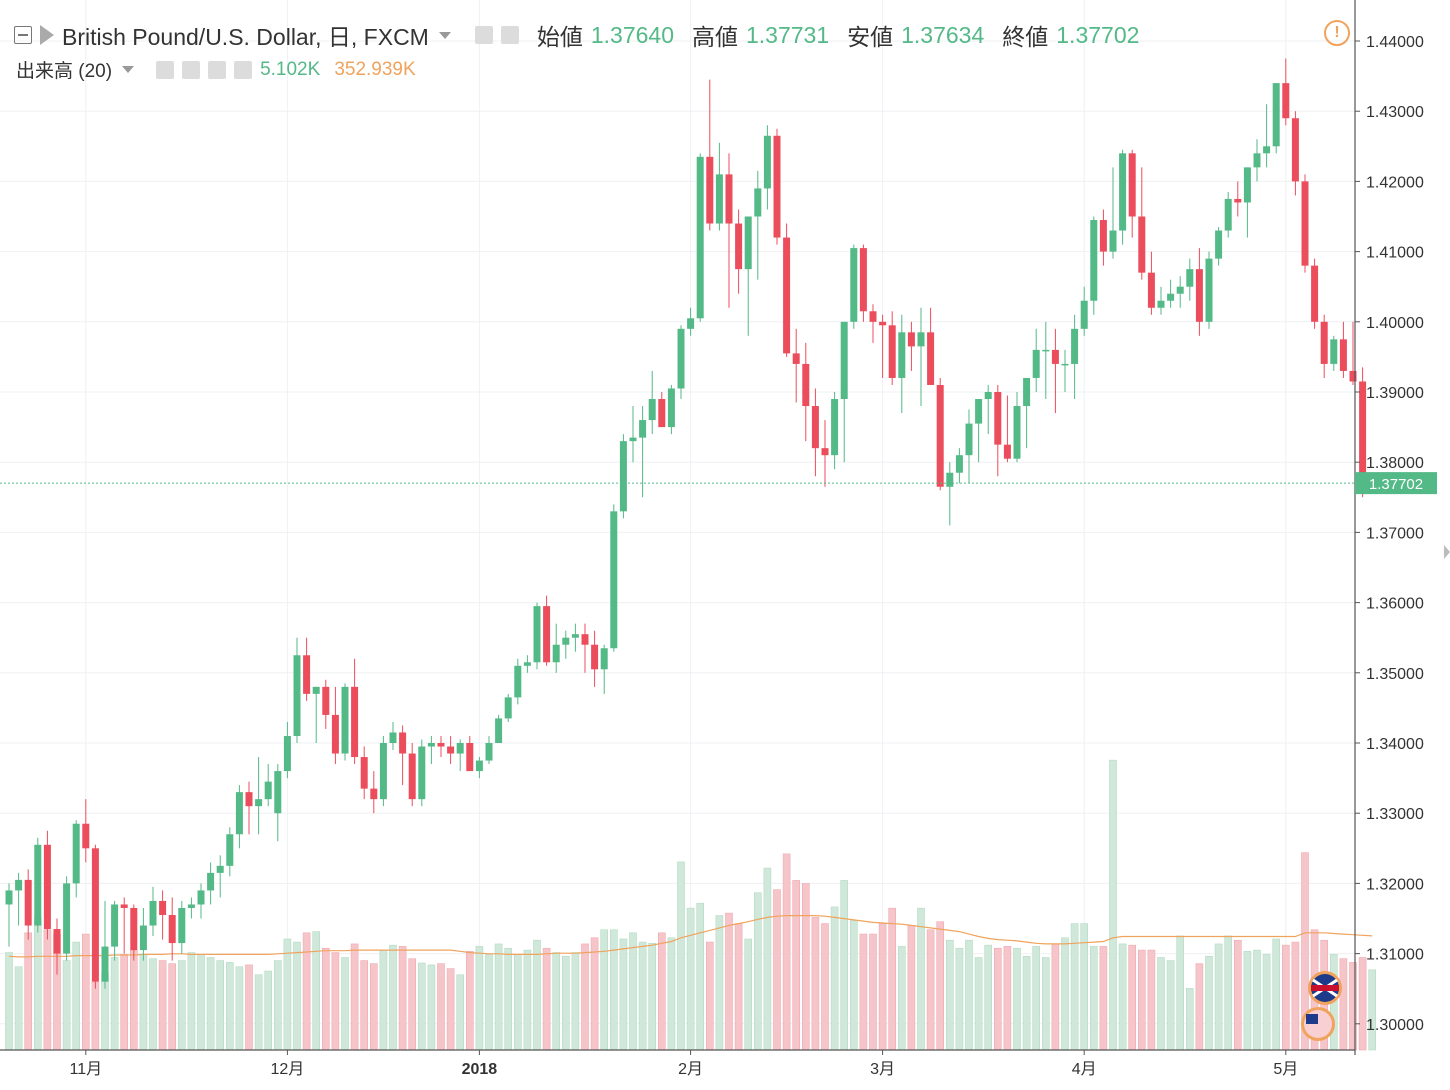 The width and height of the screenshot is (1450, 1090). I want to click on gb-flag-icon, so click(1325, 988).